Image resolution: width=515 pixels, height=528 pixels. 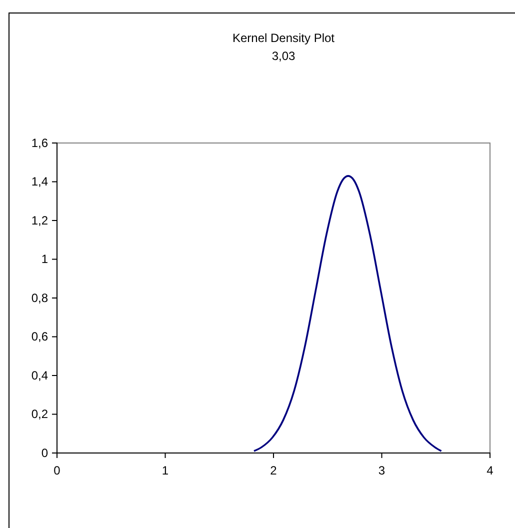 I want to click on y-tick-label: 0,8, so click(x=39, y=297).